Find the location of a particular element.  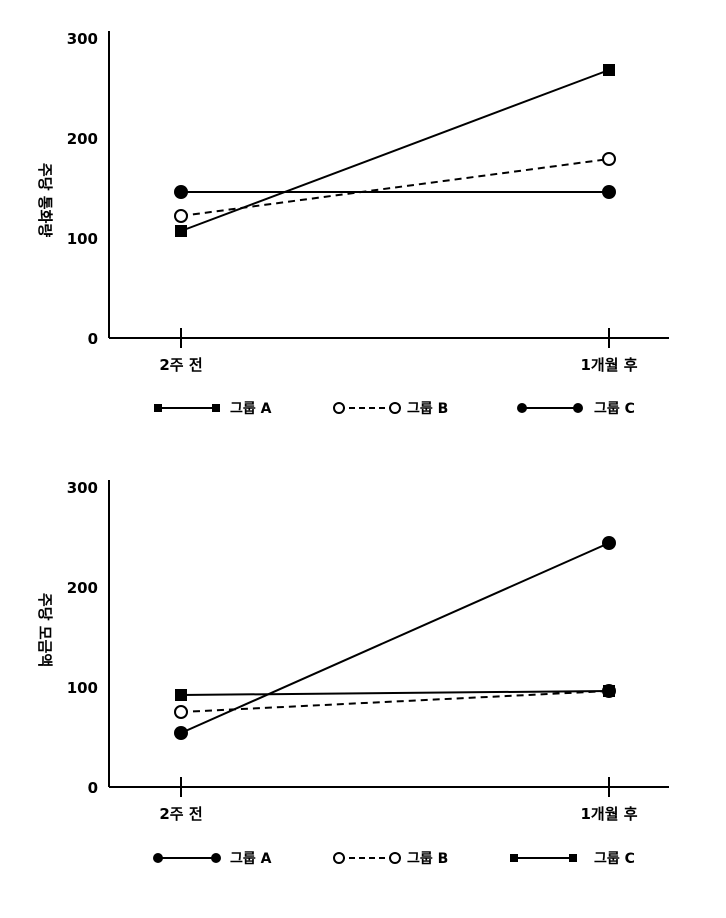

chart-1-legend-b-label: 그룹 B is located at coordinates (427, 409).